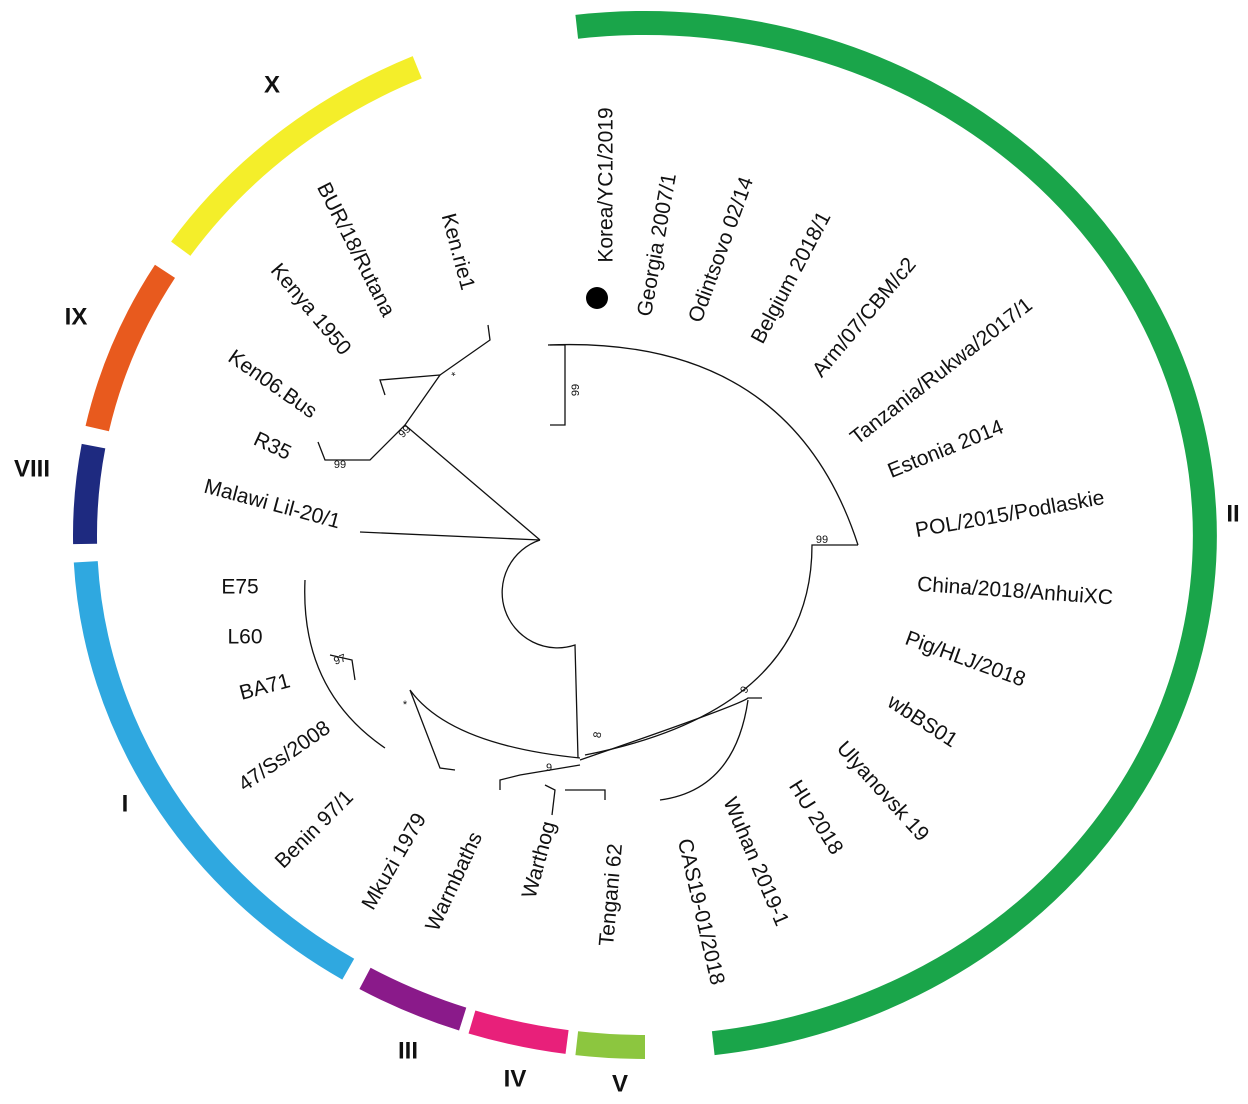 The width and height of the screenshot is (1248, 1104). What do you see at coordinates (314, 829) in the screenshot?
I see `taxon-label: Benin 97/1` at bounding box center [314, 829].